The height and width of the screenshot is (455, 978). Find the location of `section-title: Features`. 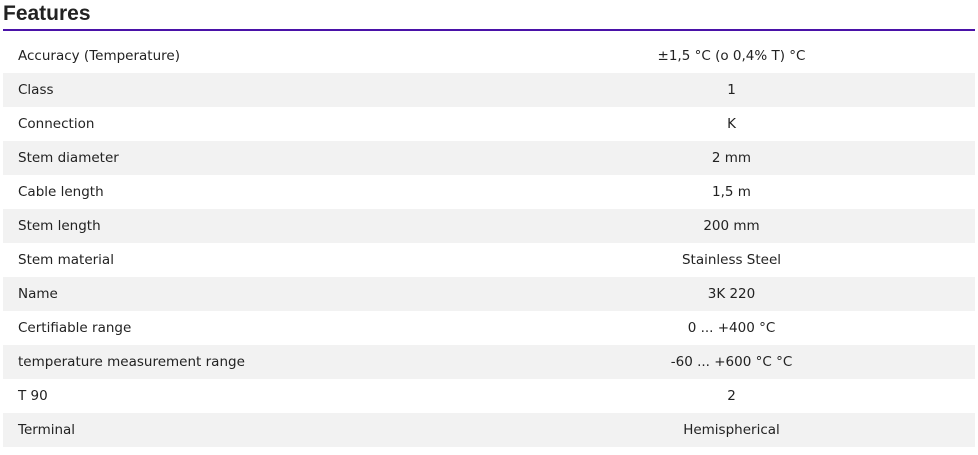

section-title: Features is located at coordinates (47, 13).